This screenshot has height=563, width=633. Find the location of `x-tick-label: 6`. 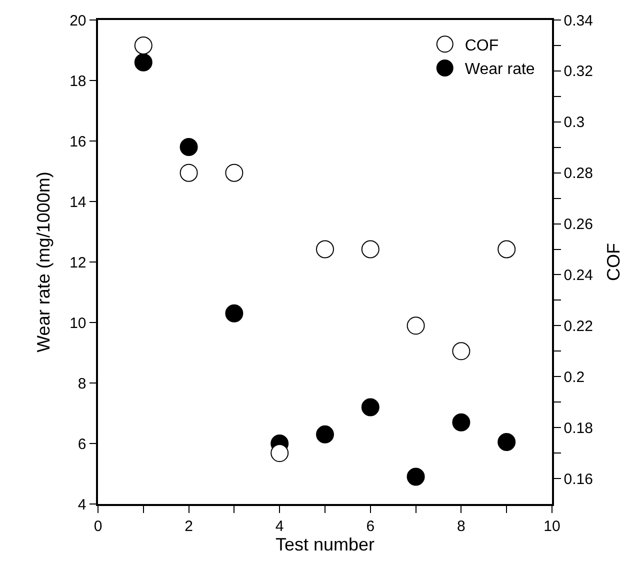

x-tick-label: 6 is located at coordinates (370, 526).